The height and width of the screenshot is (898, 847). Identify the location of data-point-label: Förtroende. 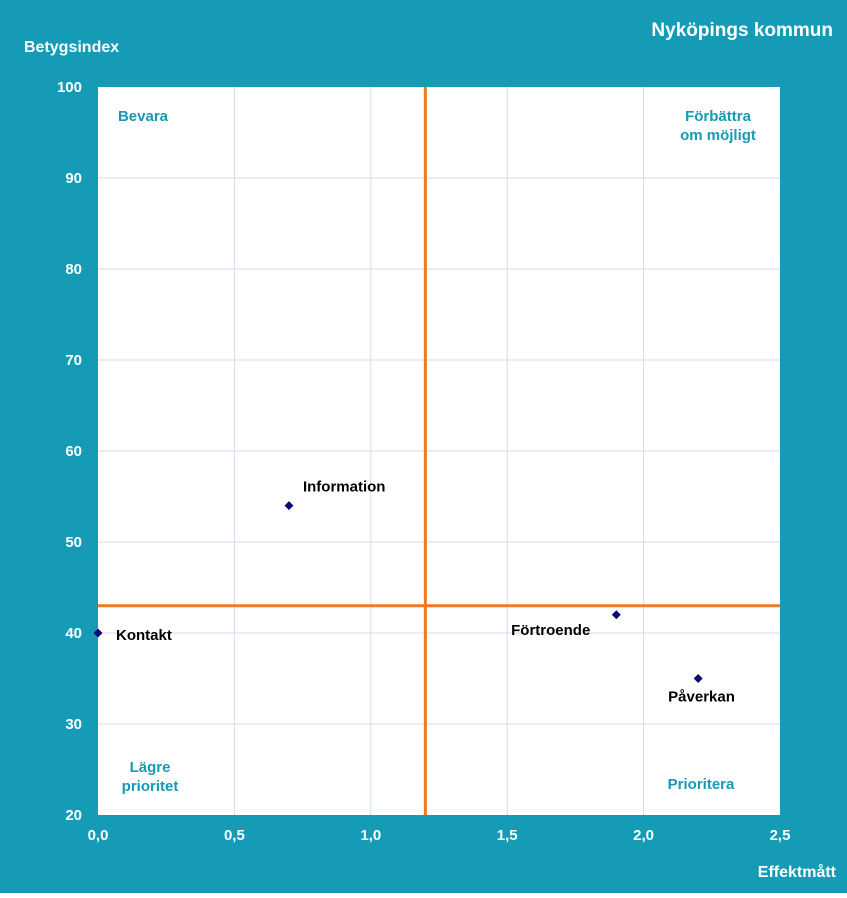
(550, 630).